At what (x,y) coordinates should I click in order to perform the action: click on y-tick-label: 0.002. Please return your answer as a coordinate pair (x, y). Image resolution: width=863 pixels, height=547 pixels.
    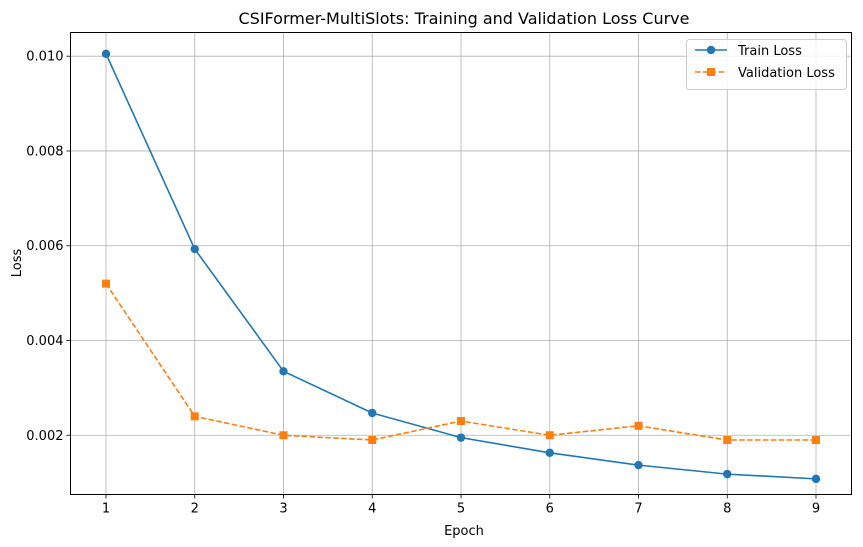
    Looking at the image, I should click on (44, 436).